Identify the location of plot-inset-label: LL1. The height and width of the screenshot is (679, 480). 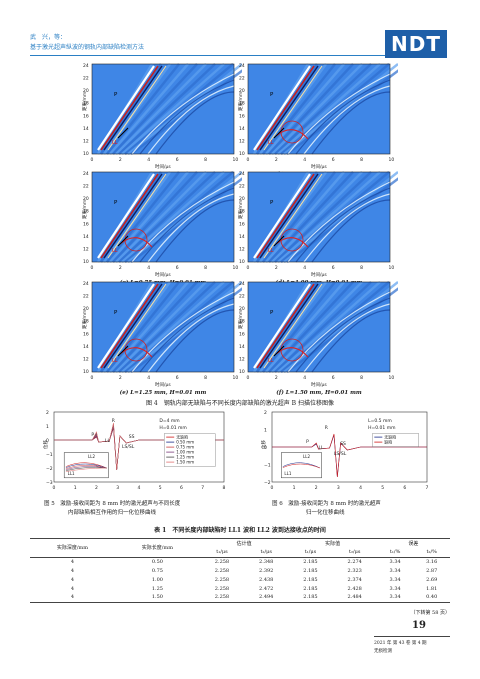
(71, 473).